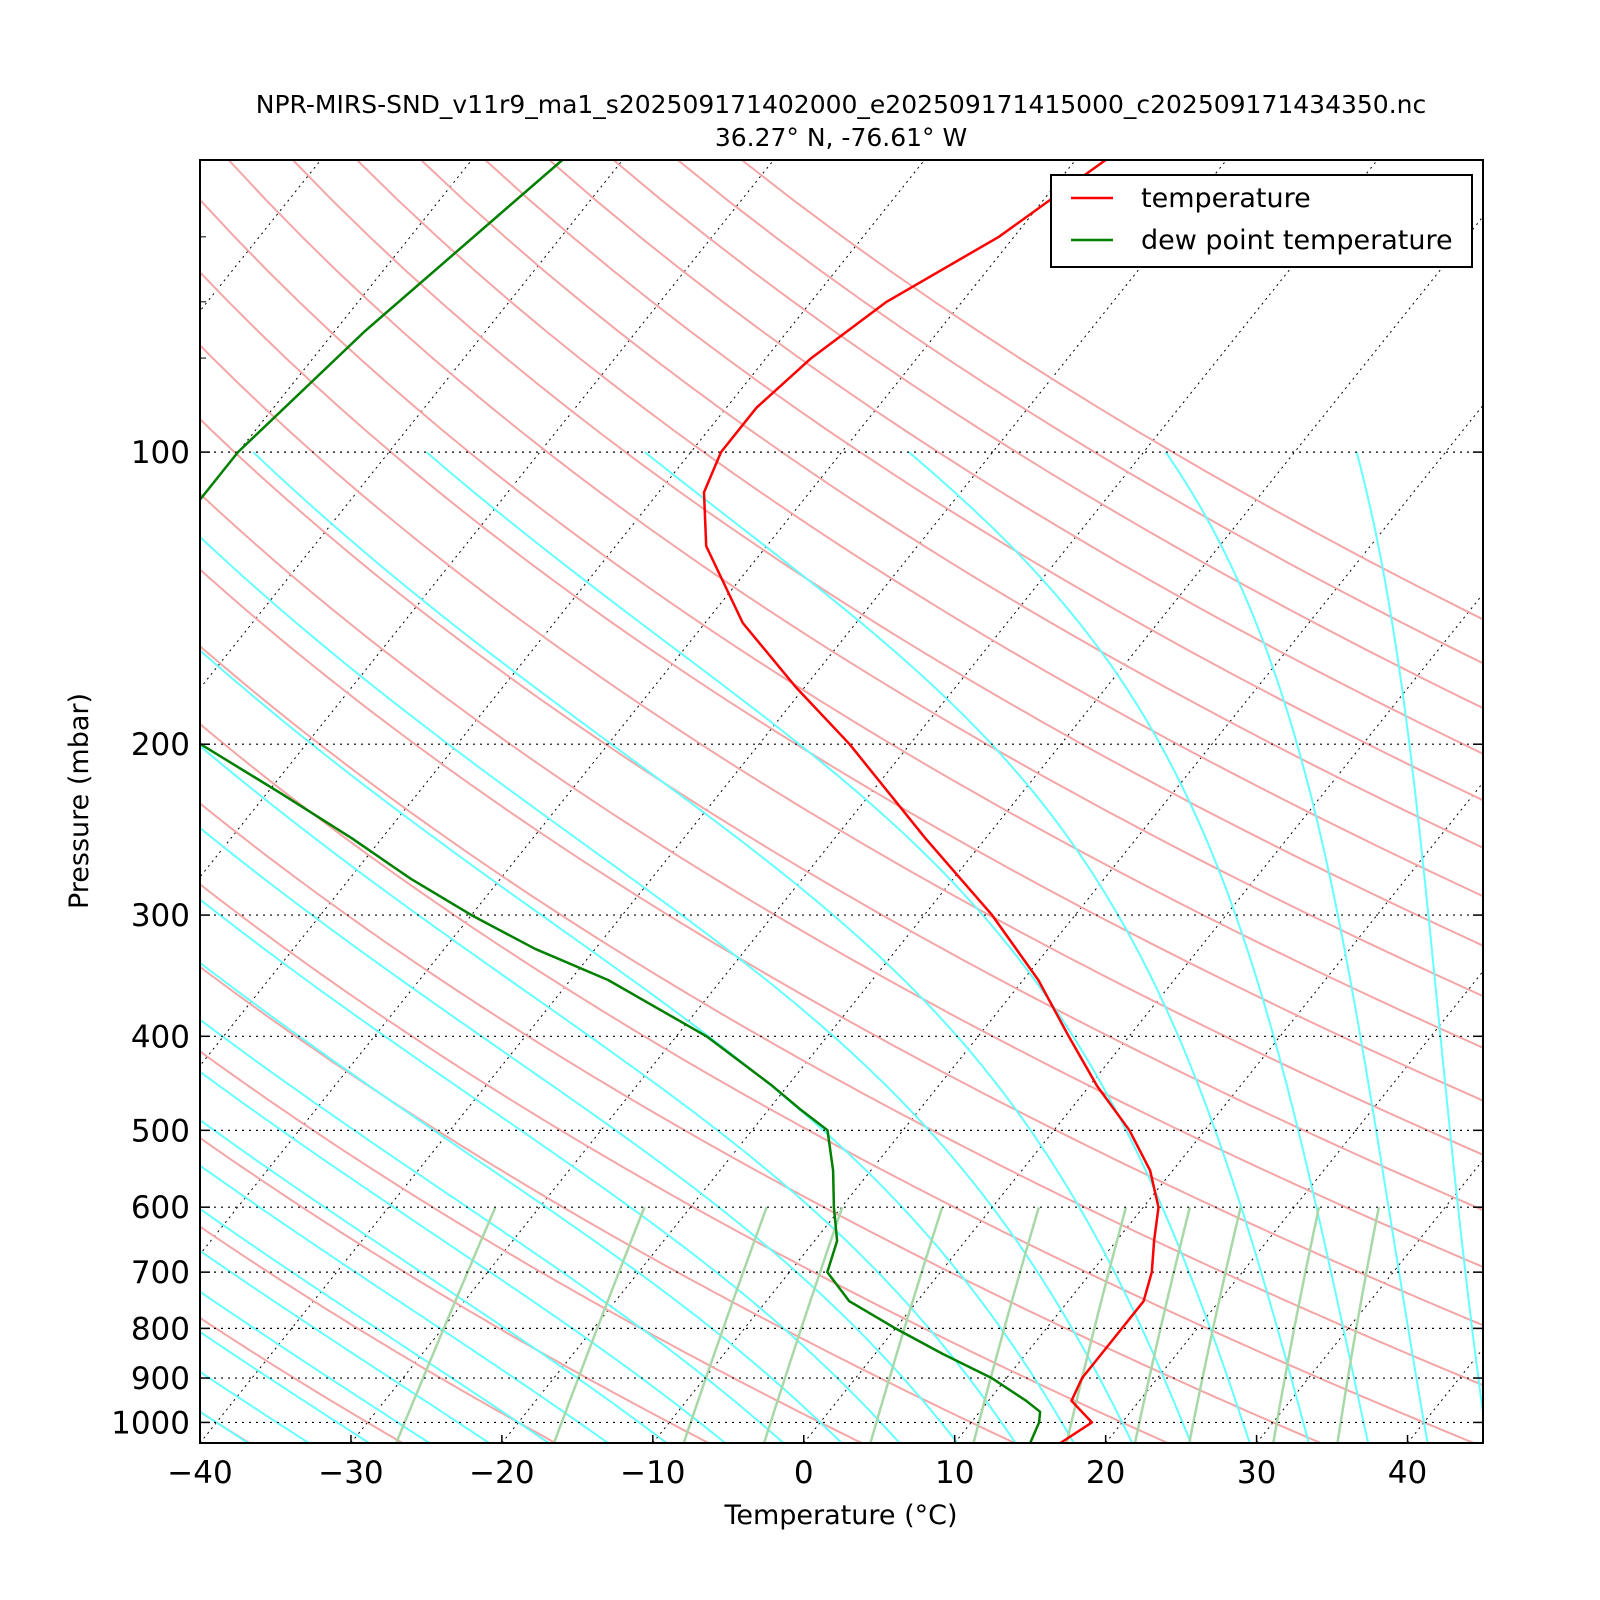 Image resolution: width=1600 pixels, height=1600 pixels. I want to click on legend-dewpoint-label: dew point temperature, so click(1297, 240).